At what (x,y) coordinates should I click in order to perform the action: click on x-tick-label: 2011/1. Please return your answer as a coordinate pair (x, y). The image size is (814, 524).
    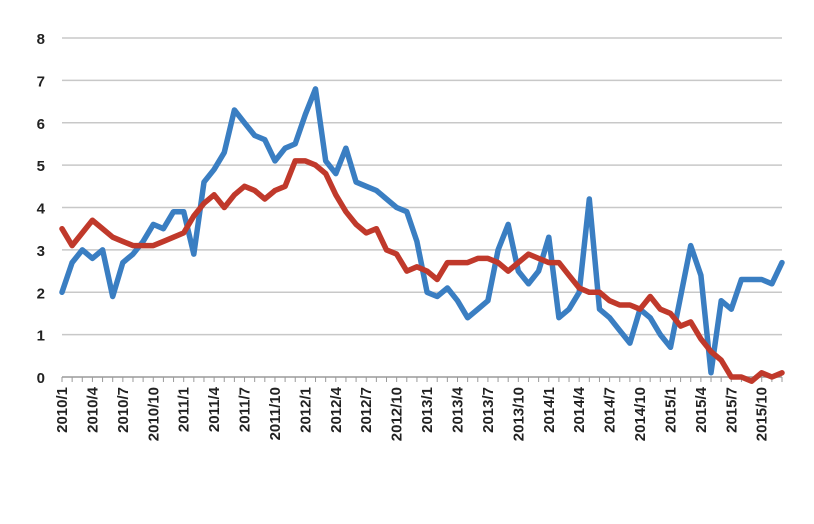
    Looking at the image, I should click on (184, 409).